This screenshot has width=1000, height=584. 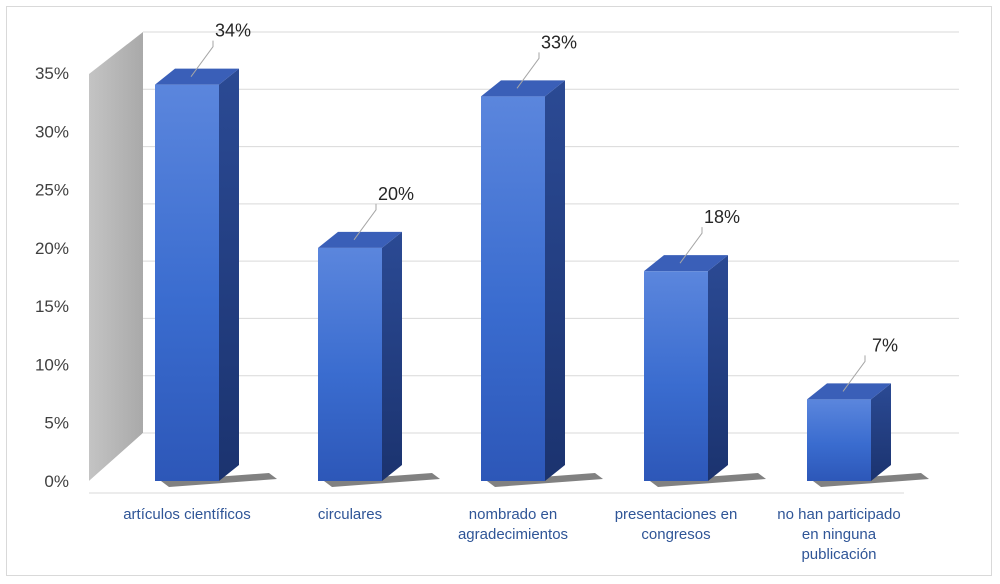 I want to click on x-category-label-line: en ninguna, so click(x=839, y=534).